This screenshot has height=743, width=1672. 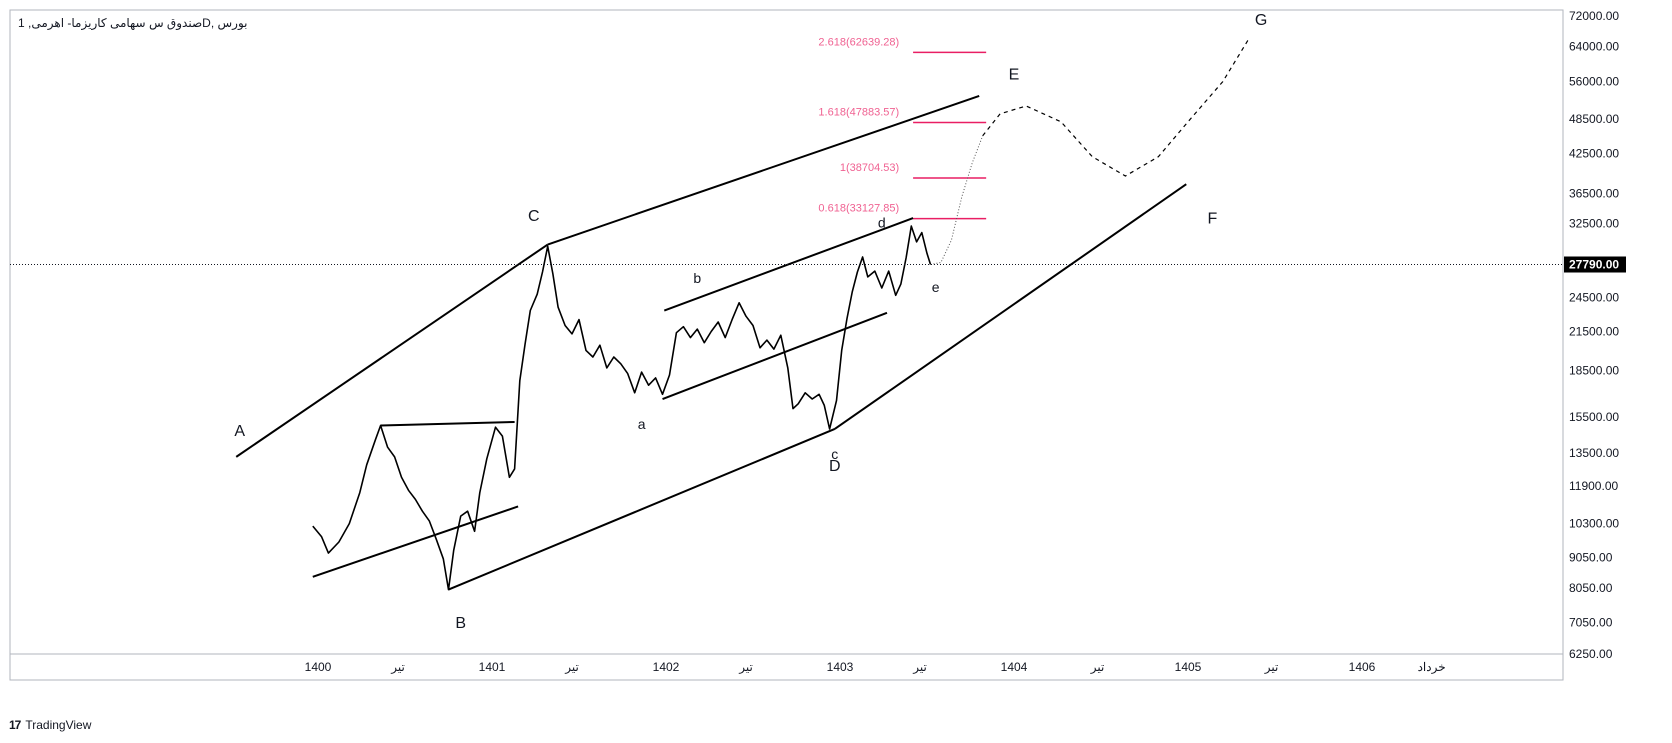 What do you see at coordinates (58, 725) in the screenshot?
I see `brand-label: TradingView` at bounding box center [58, 725].